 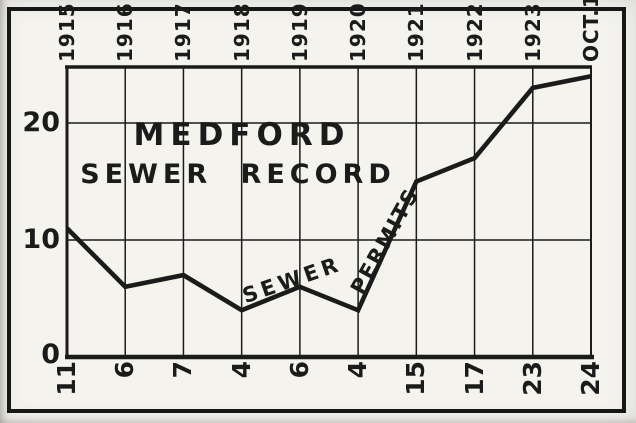 I want to click on x-axis-year-label: OCT.1, so click(x=591, y=31).